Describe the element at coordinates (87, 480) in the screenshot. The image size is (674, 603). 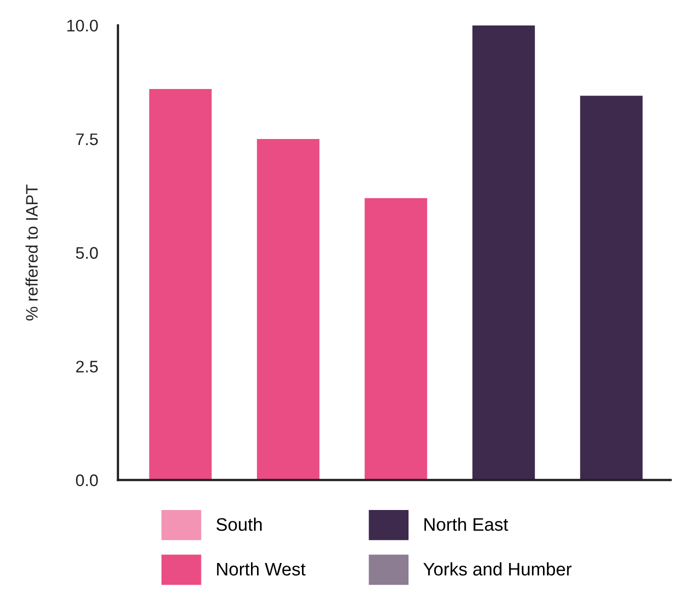
I see `y-tick-label: 0.0` at that location.